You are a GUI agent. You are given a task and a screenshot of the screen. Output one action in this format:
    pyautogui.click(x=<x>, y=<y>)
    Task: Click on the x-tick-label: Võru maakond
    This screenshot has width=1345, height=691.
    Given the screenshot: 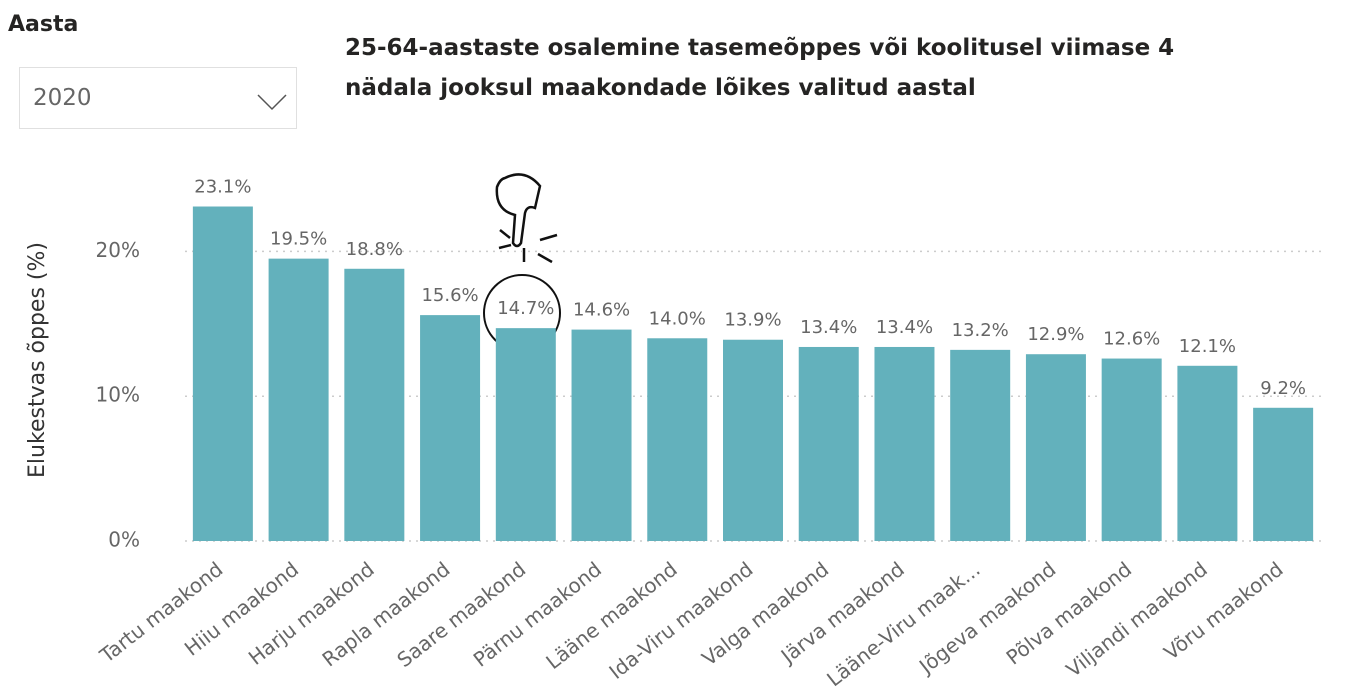 What is the action you would take?
    pyautogui.click(x=1223, y=611)
    